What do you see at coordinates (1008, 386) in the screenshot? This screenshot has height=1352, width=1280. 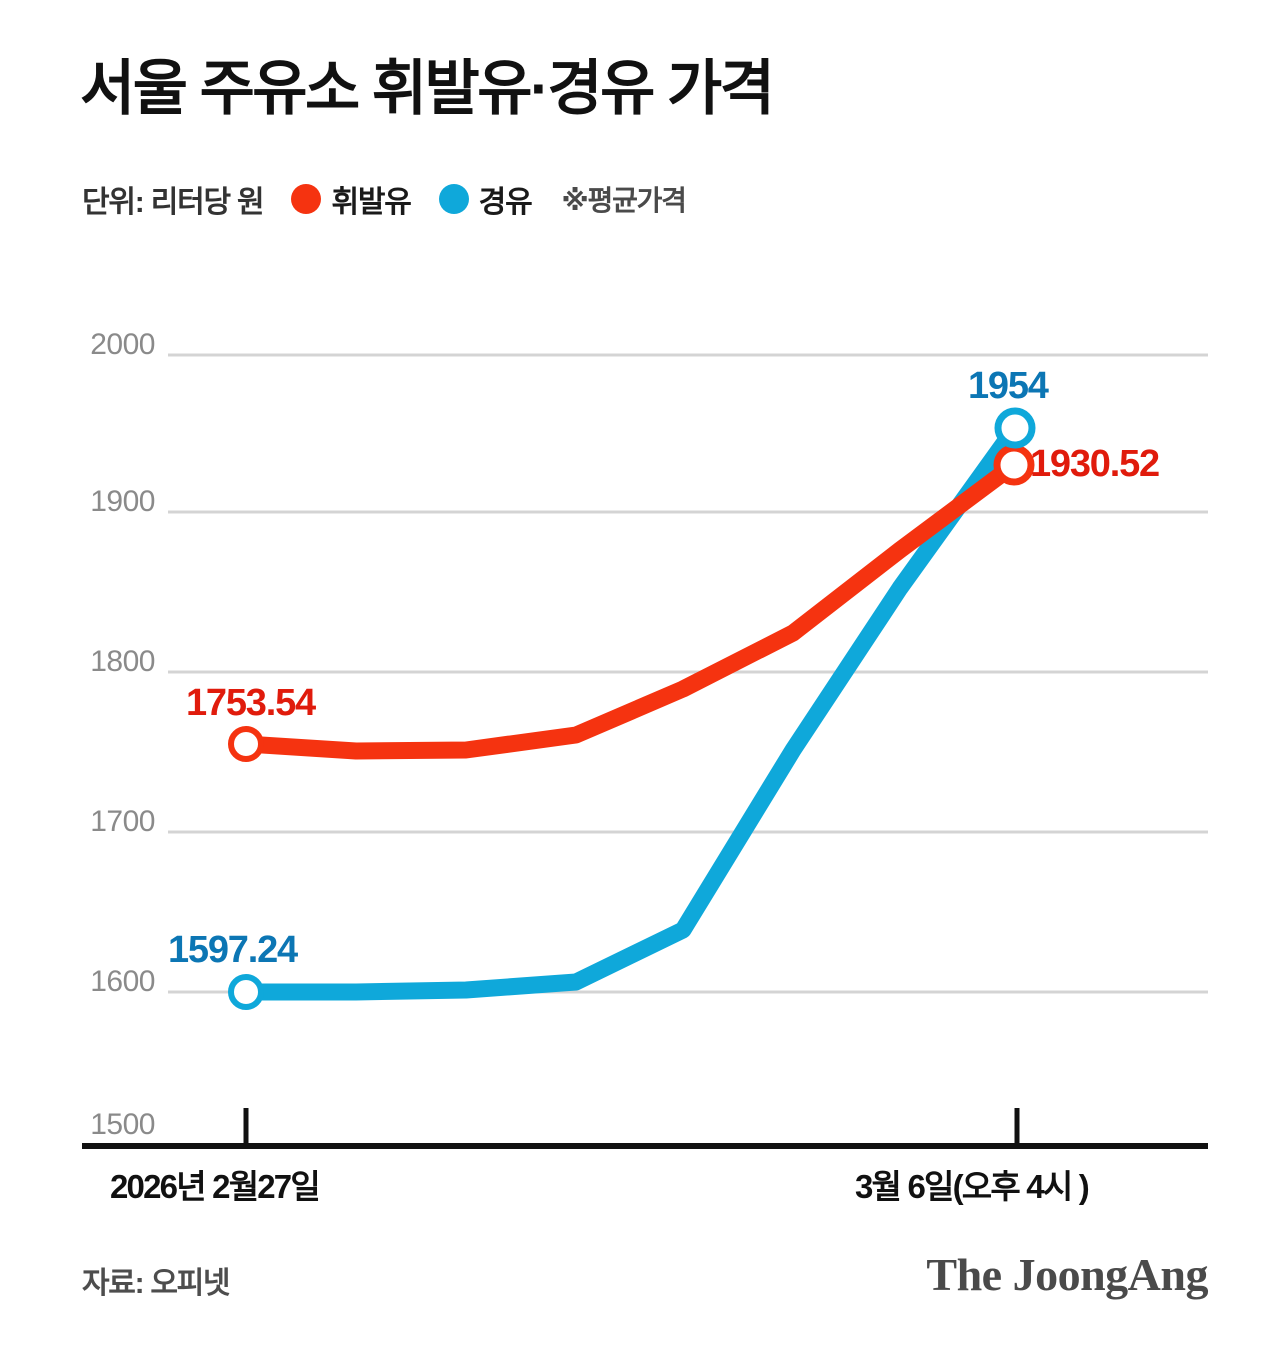 I see `annotation-diesel-end: 1954` at bounding box center [1008, 386].